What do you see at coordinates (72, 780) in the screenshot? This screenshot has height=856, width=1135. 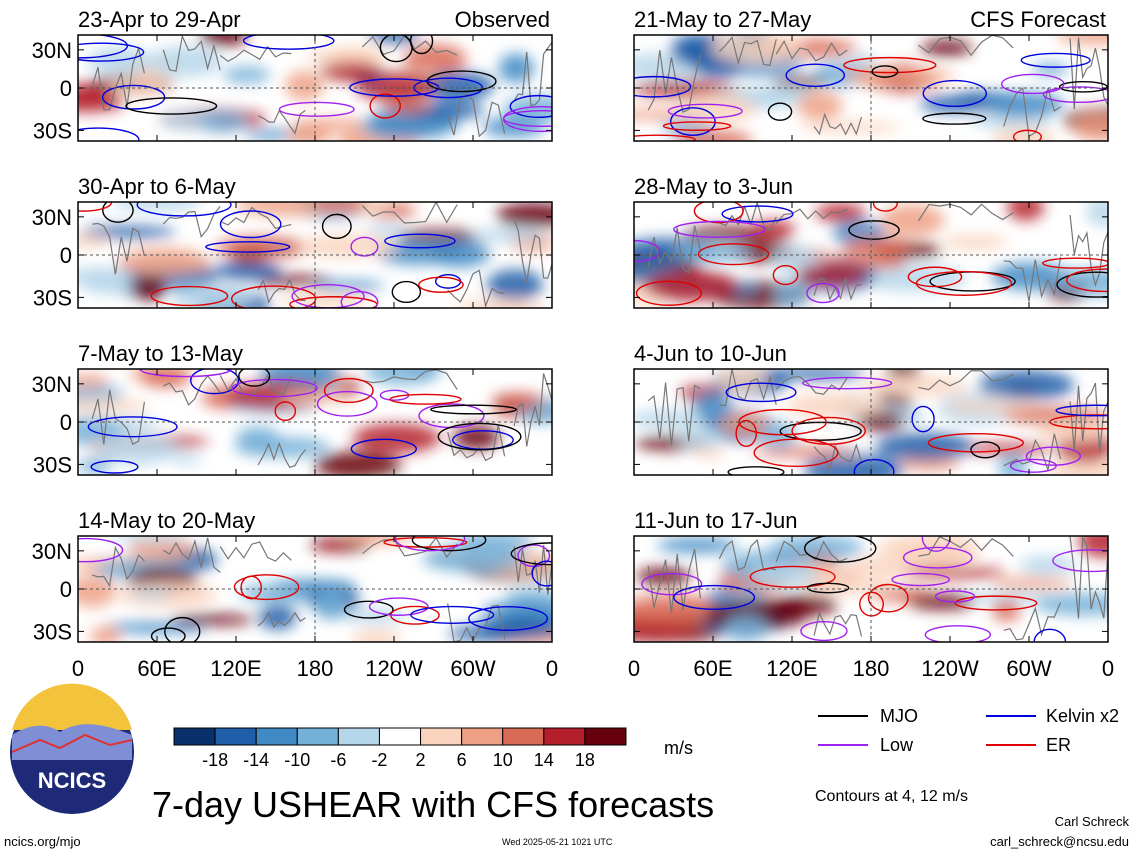 I see `logo-text: NCICS` at bounding box center [72, 780].